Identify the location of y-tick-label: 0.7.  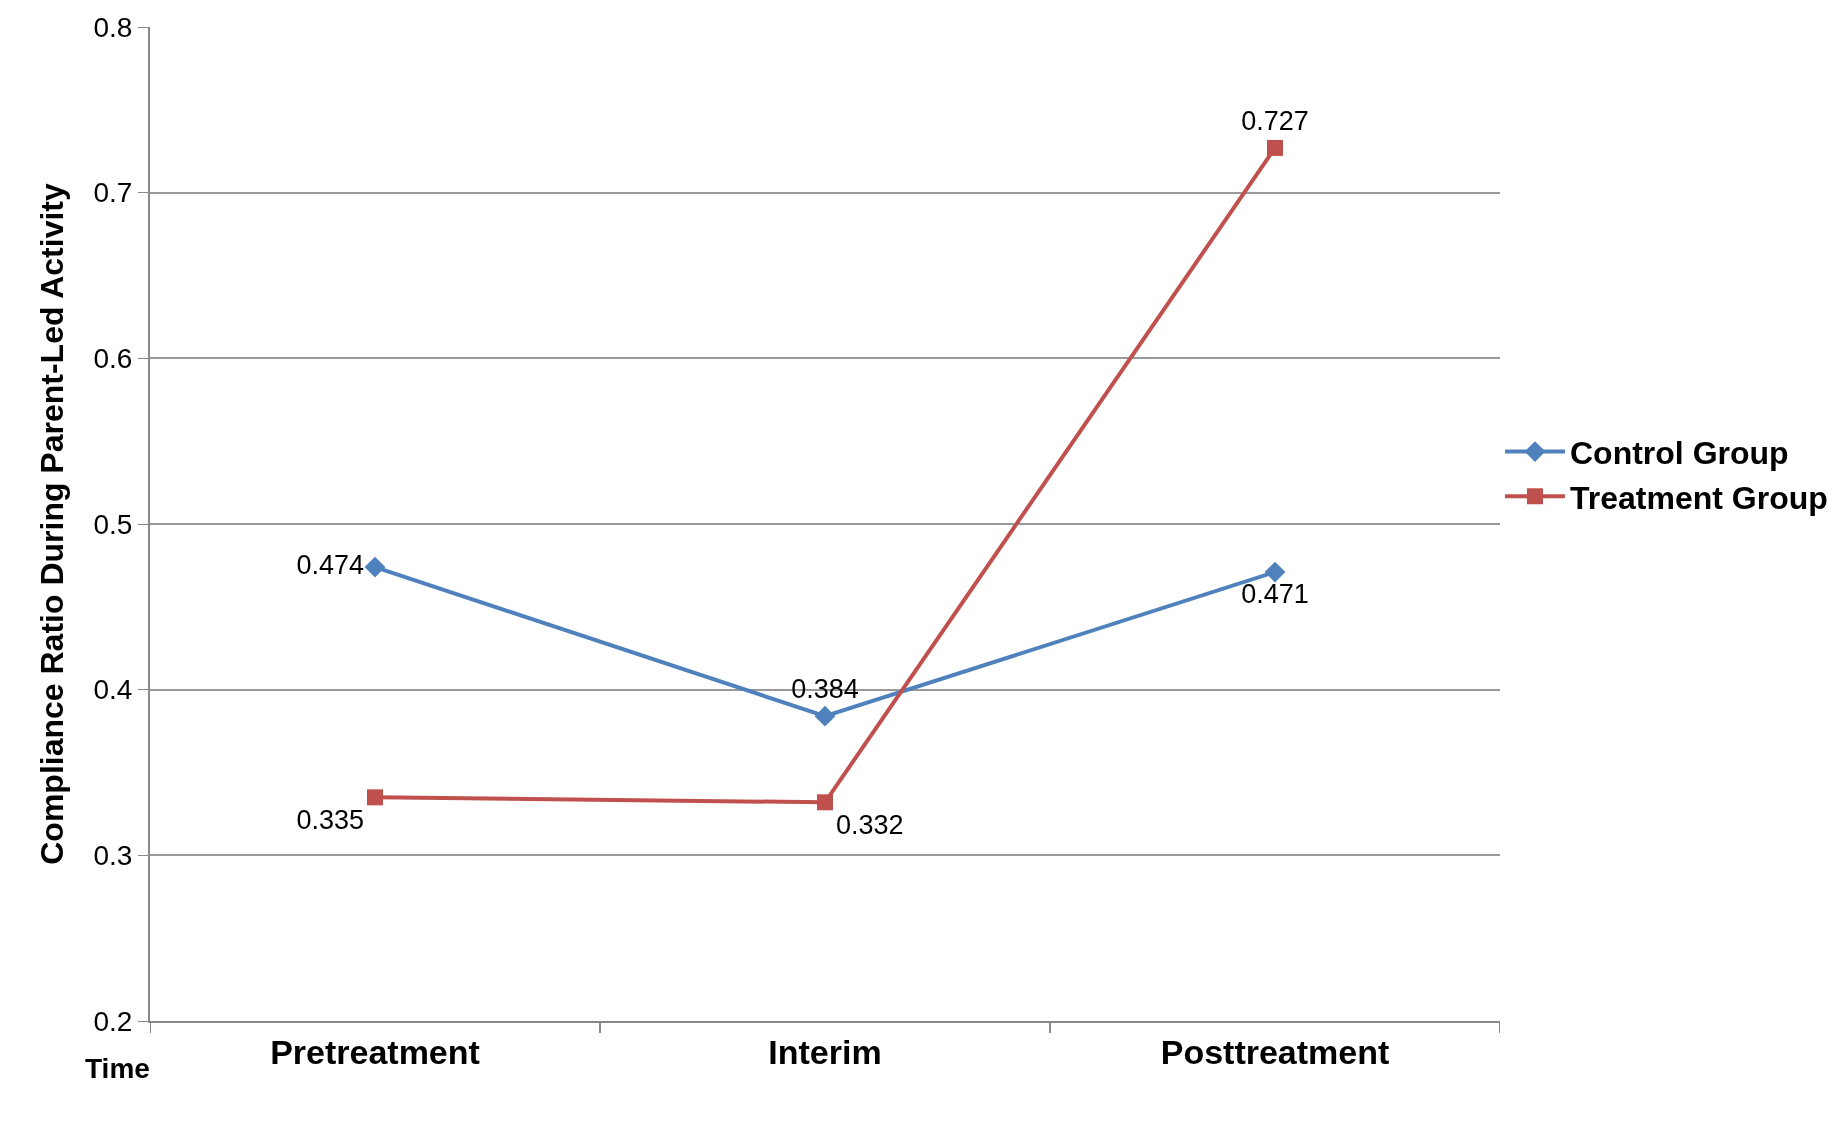
(113, 193).